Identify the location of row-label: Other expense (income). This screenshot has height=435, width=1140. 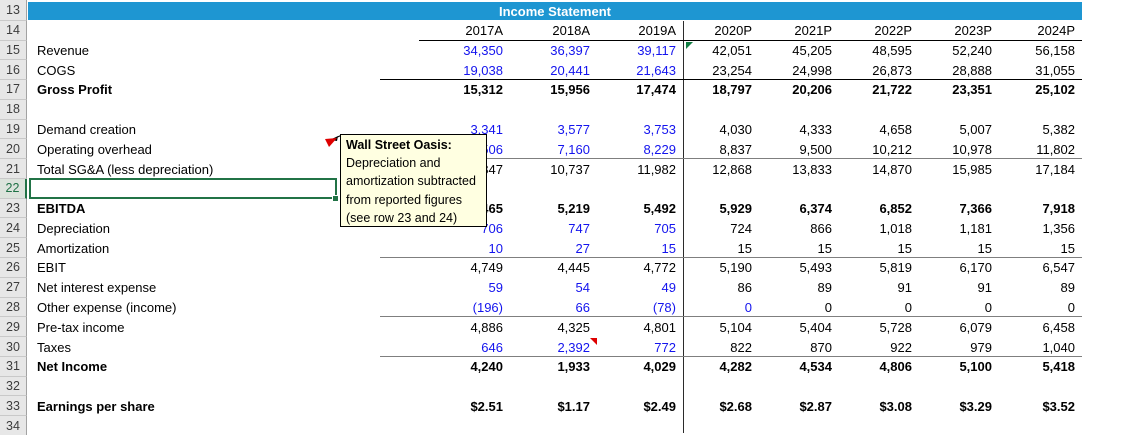
(107, 307).